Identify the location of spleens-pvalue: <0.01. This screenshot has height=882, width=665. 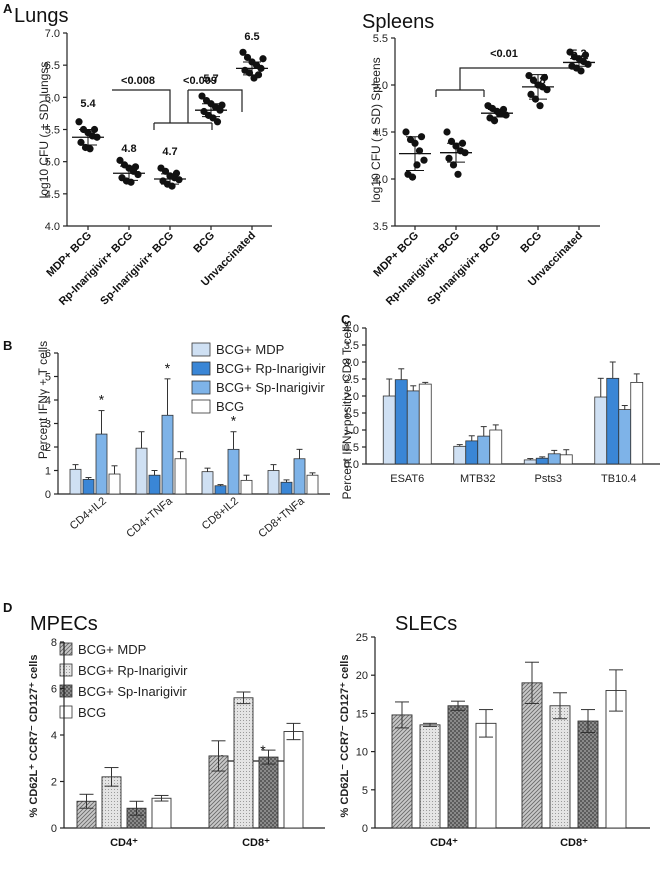
(504, 54).